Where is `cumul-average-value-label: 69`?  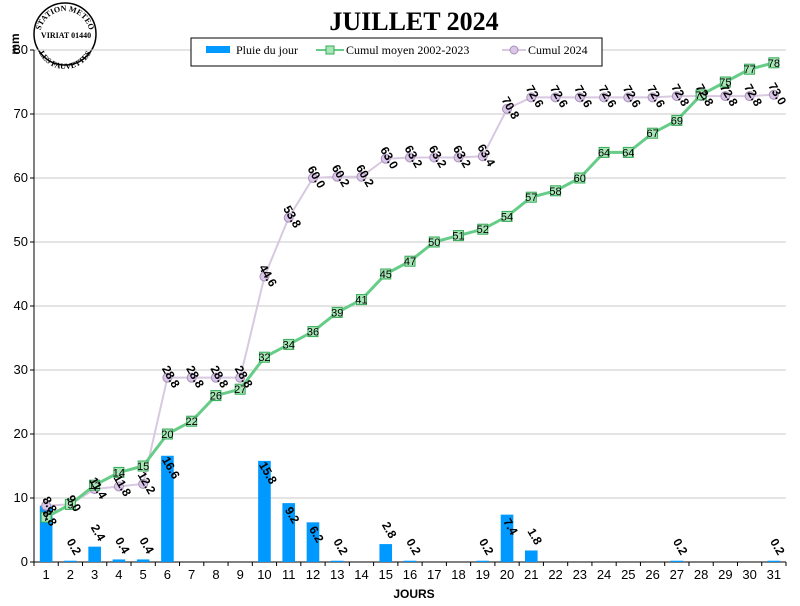
cumul-average-value-label: 69 is located at coordinates (677, 121).